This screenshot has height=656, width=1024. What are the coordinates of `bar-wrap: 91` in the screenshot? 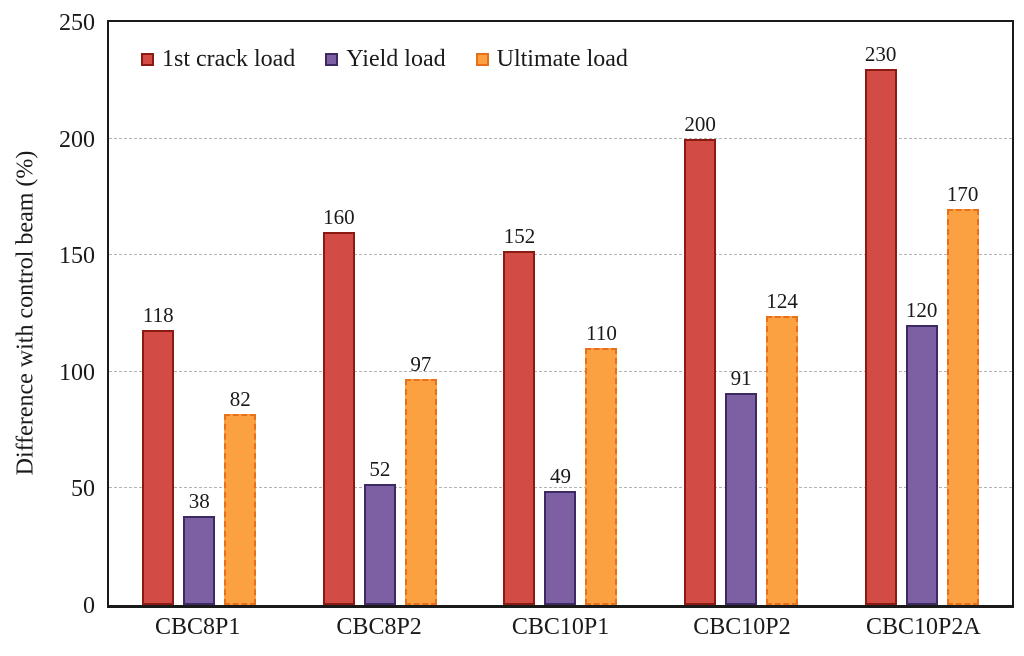 It's located at (741, 485).